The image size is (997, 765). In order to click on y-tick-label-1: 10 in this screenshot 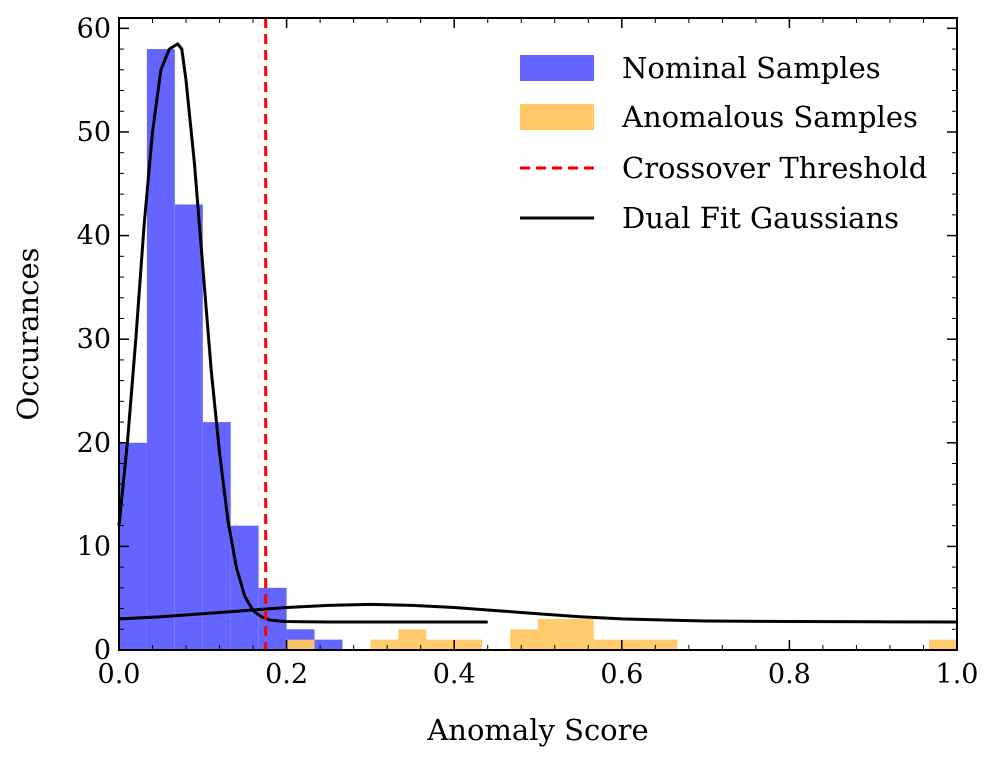, I will do `click(94, 546)`.